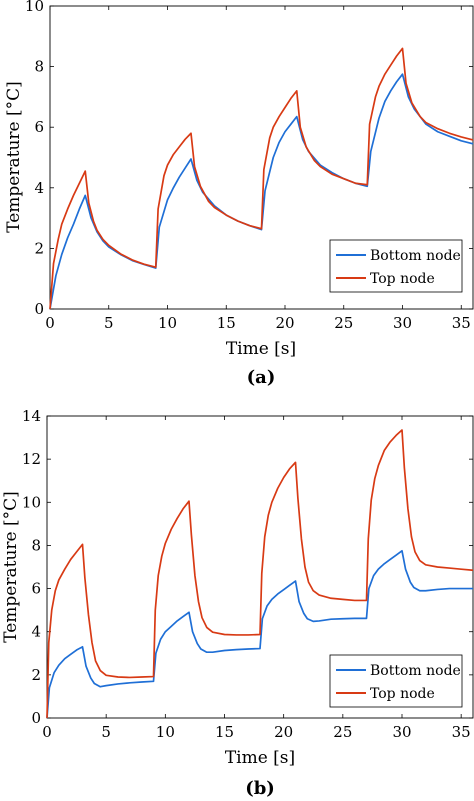  What do you see at coordinates (260, 788) in the screenshot?
I see `panel-label: (b)` at bounding box center [260, 788].